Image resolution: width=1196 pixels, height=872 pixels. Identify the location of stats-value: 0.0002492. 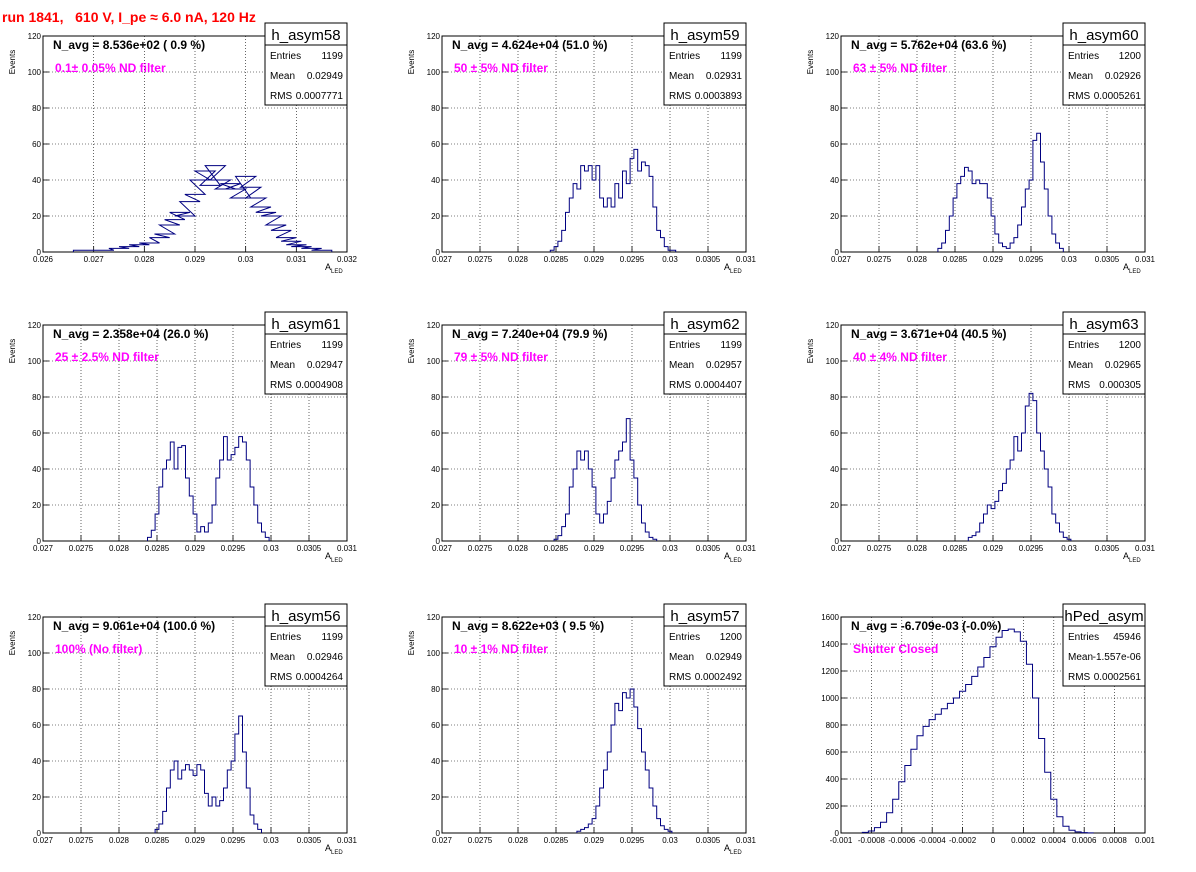
(719, 677).